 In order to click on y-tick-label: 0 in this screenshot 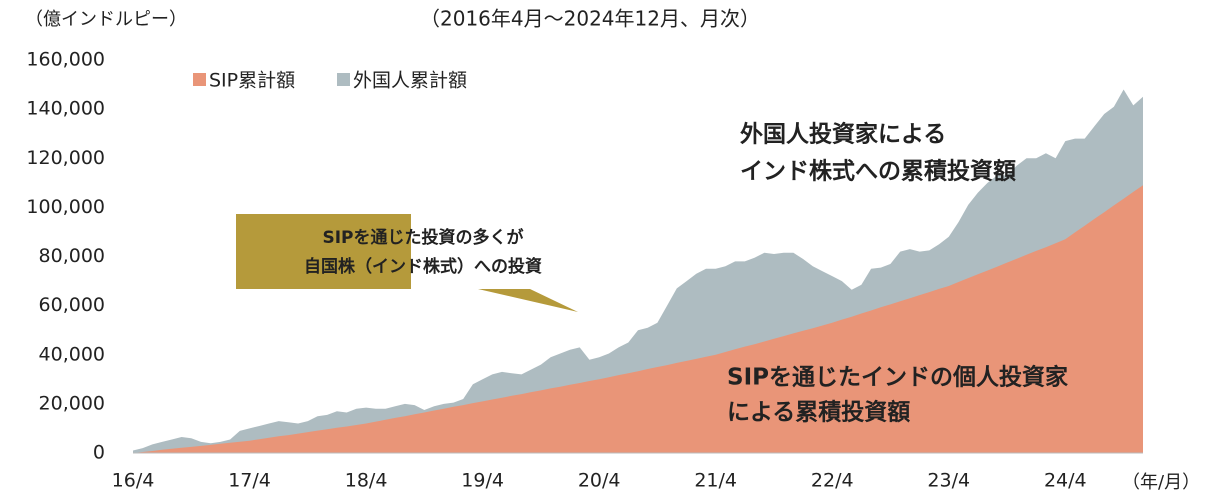, I will do `click(99, 453)`.